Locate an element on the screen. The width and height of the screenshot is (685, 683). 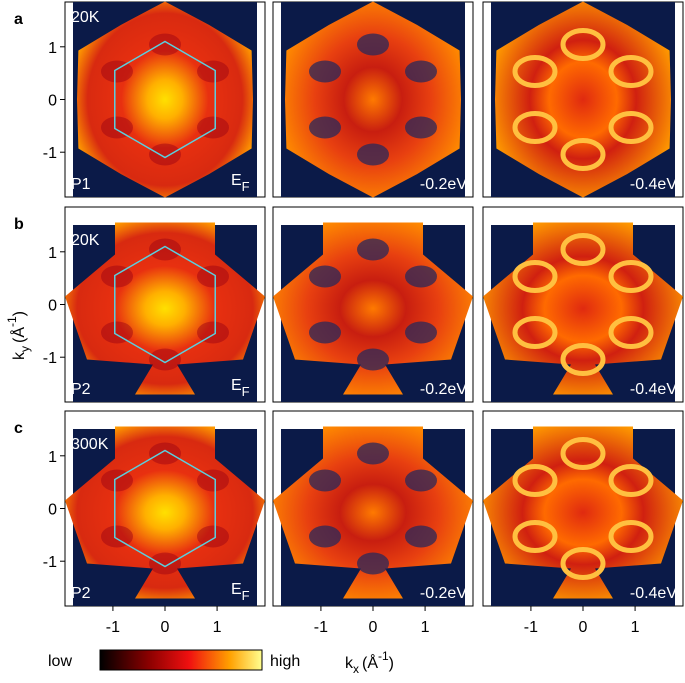
panel: -0.2eV -1 0 1 is located at coordinates (373, 523).